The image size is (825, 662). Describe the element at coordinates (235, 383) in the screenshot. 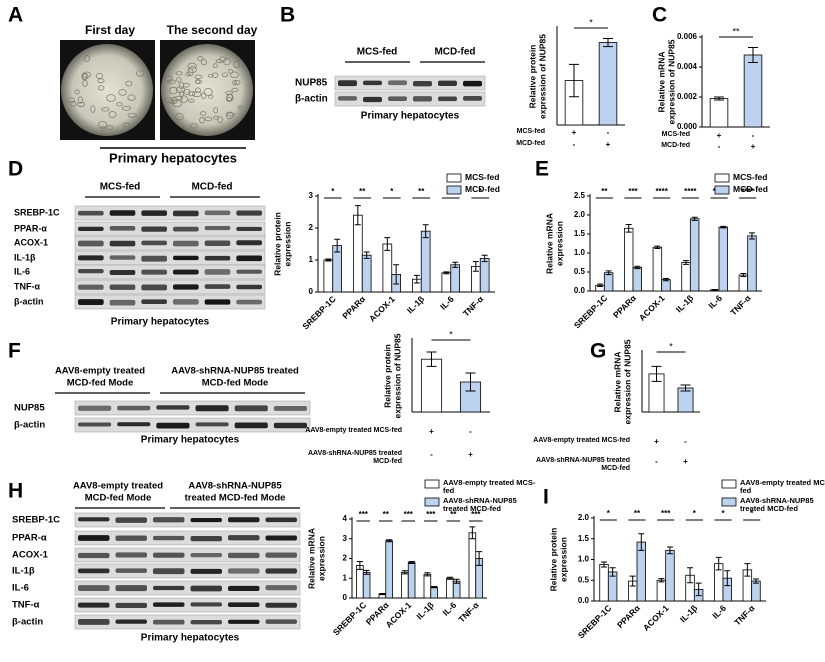

I see `group-label: MCD-fed Mode` at that location.